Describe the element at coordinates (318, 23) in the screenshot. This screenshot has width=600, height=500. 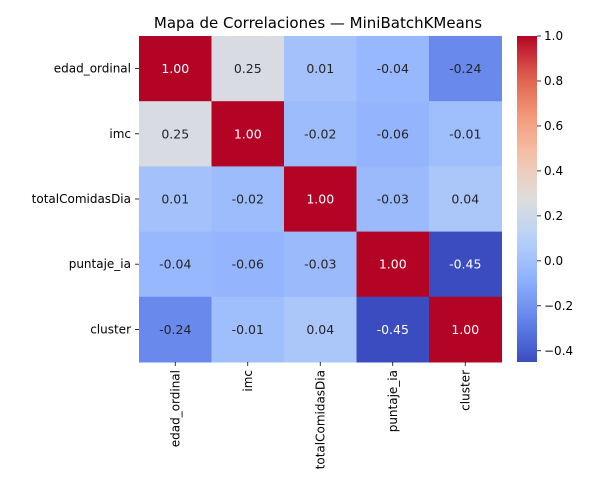
I see `chart-title: Mapa de Correlaciones — MiniBatchKMeans` at that location.